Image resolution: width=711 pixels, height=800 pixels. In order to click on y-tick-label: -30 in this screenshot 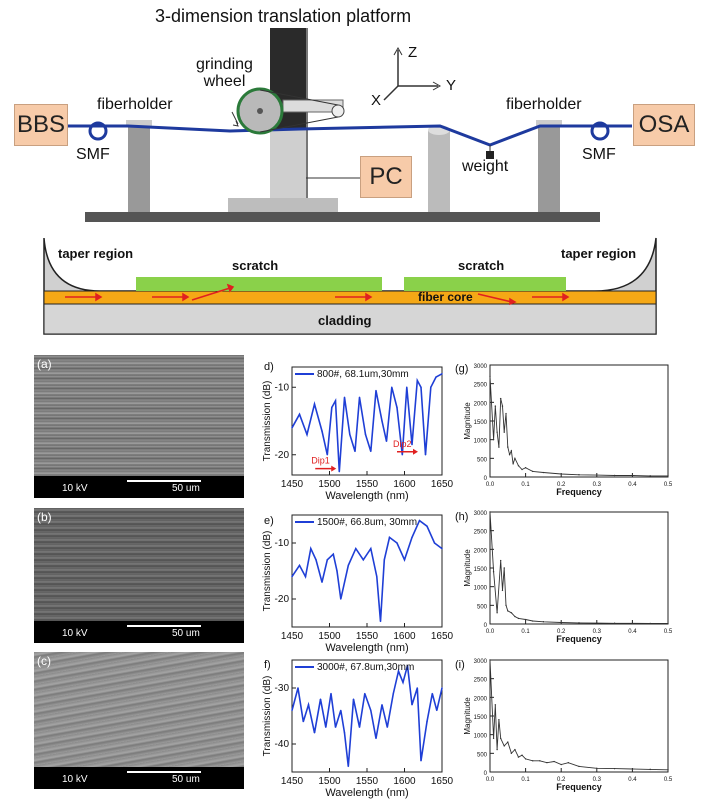, I will do `click(282, 688)`.